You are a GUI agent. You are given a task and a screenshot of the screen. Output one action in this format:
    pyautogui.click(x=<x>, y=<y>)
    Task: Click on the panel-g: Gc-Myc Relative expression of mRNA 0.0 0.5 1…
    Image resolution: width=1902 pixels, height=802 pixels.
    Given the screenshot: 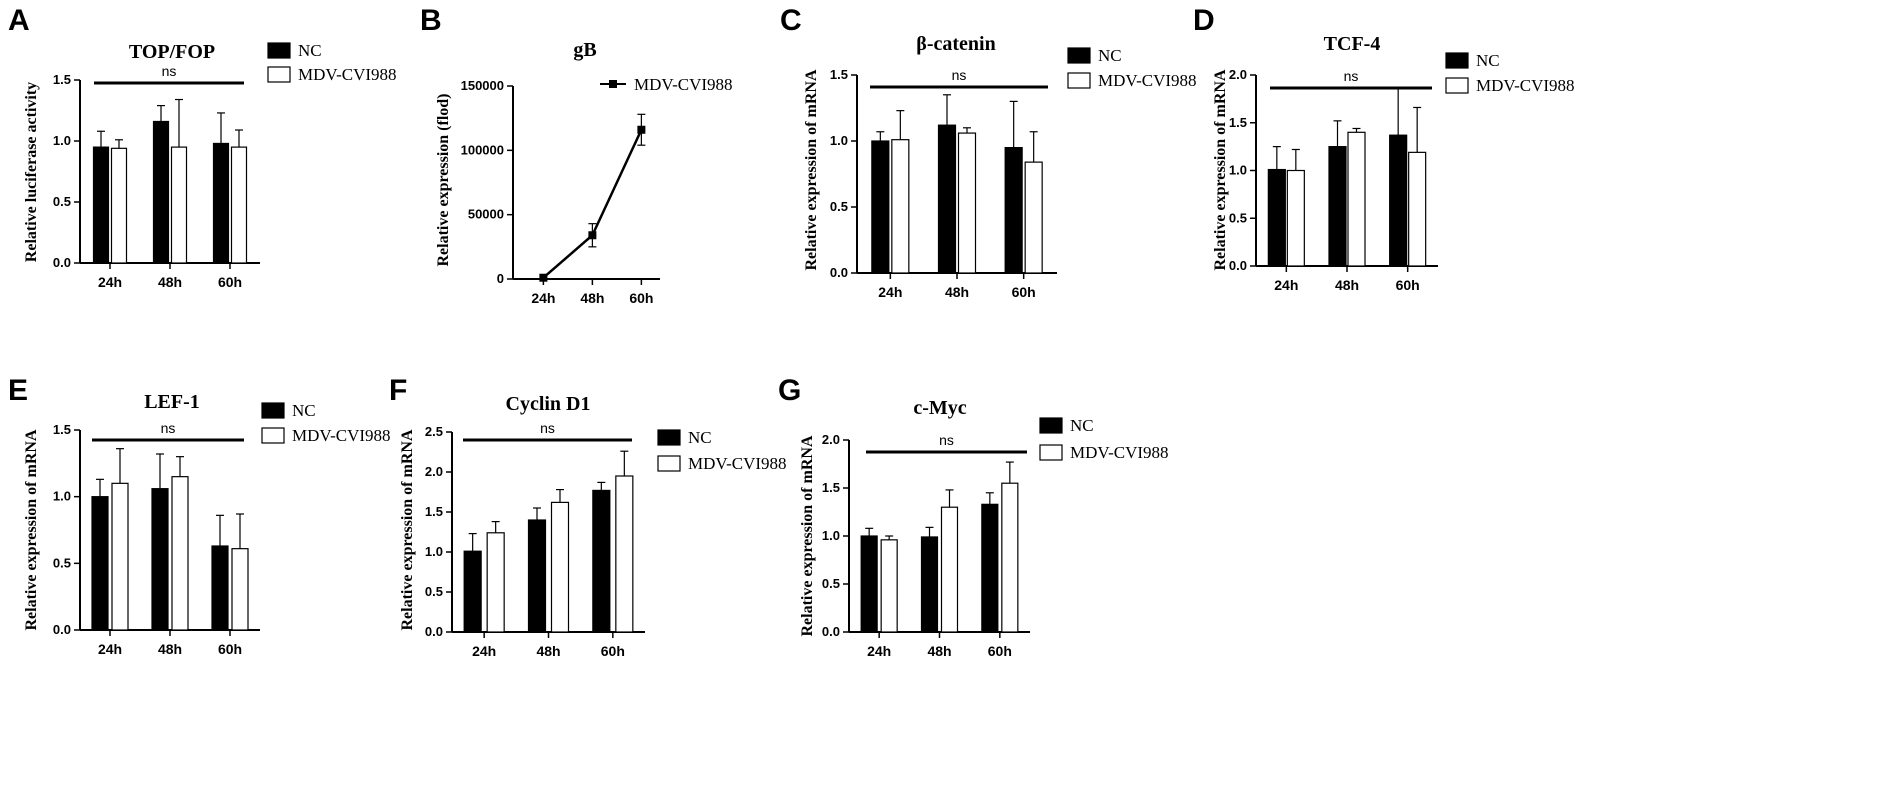 What is the action you would take?
    pyautogui.click(x=973, y=516)
    